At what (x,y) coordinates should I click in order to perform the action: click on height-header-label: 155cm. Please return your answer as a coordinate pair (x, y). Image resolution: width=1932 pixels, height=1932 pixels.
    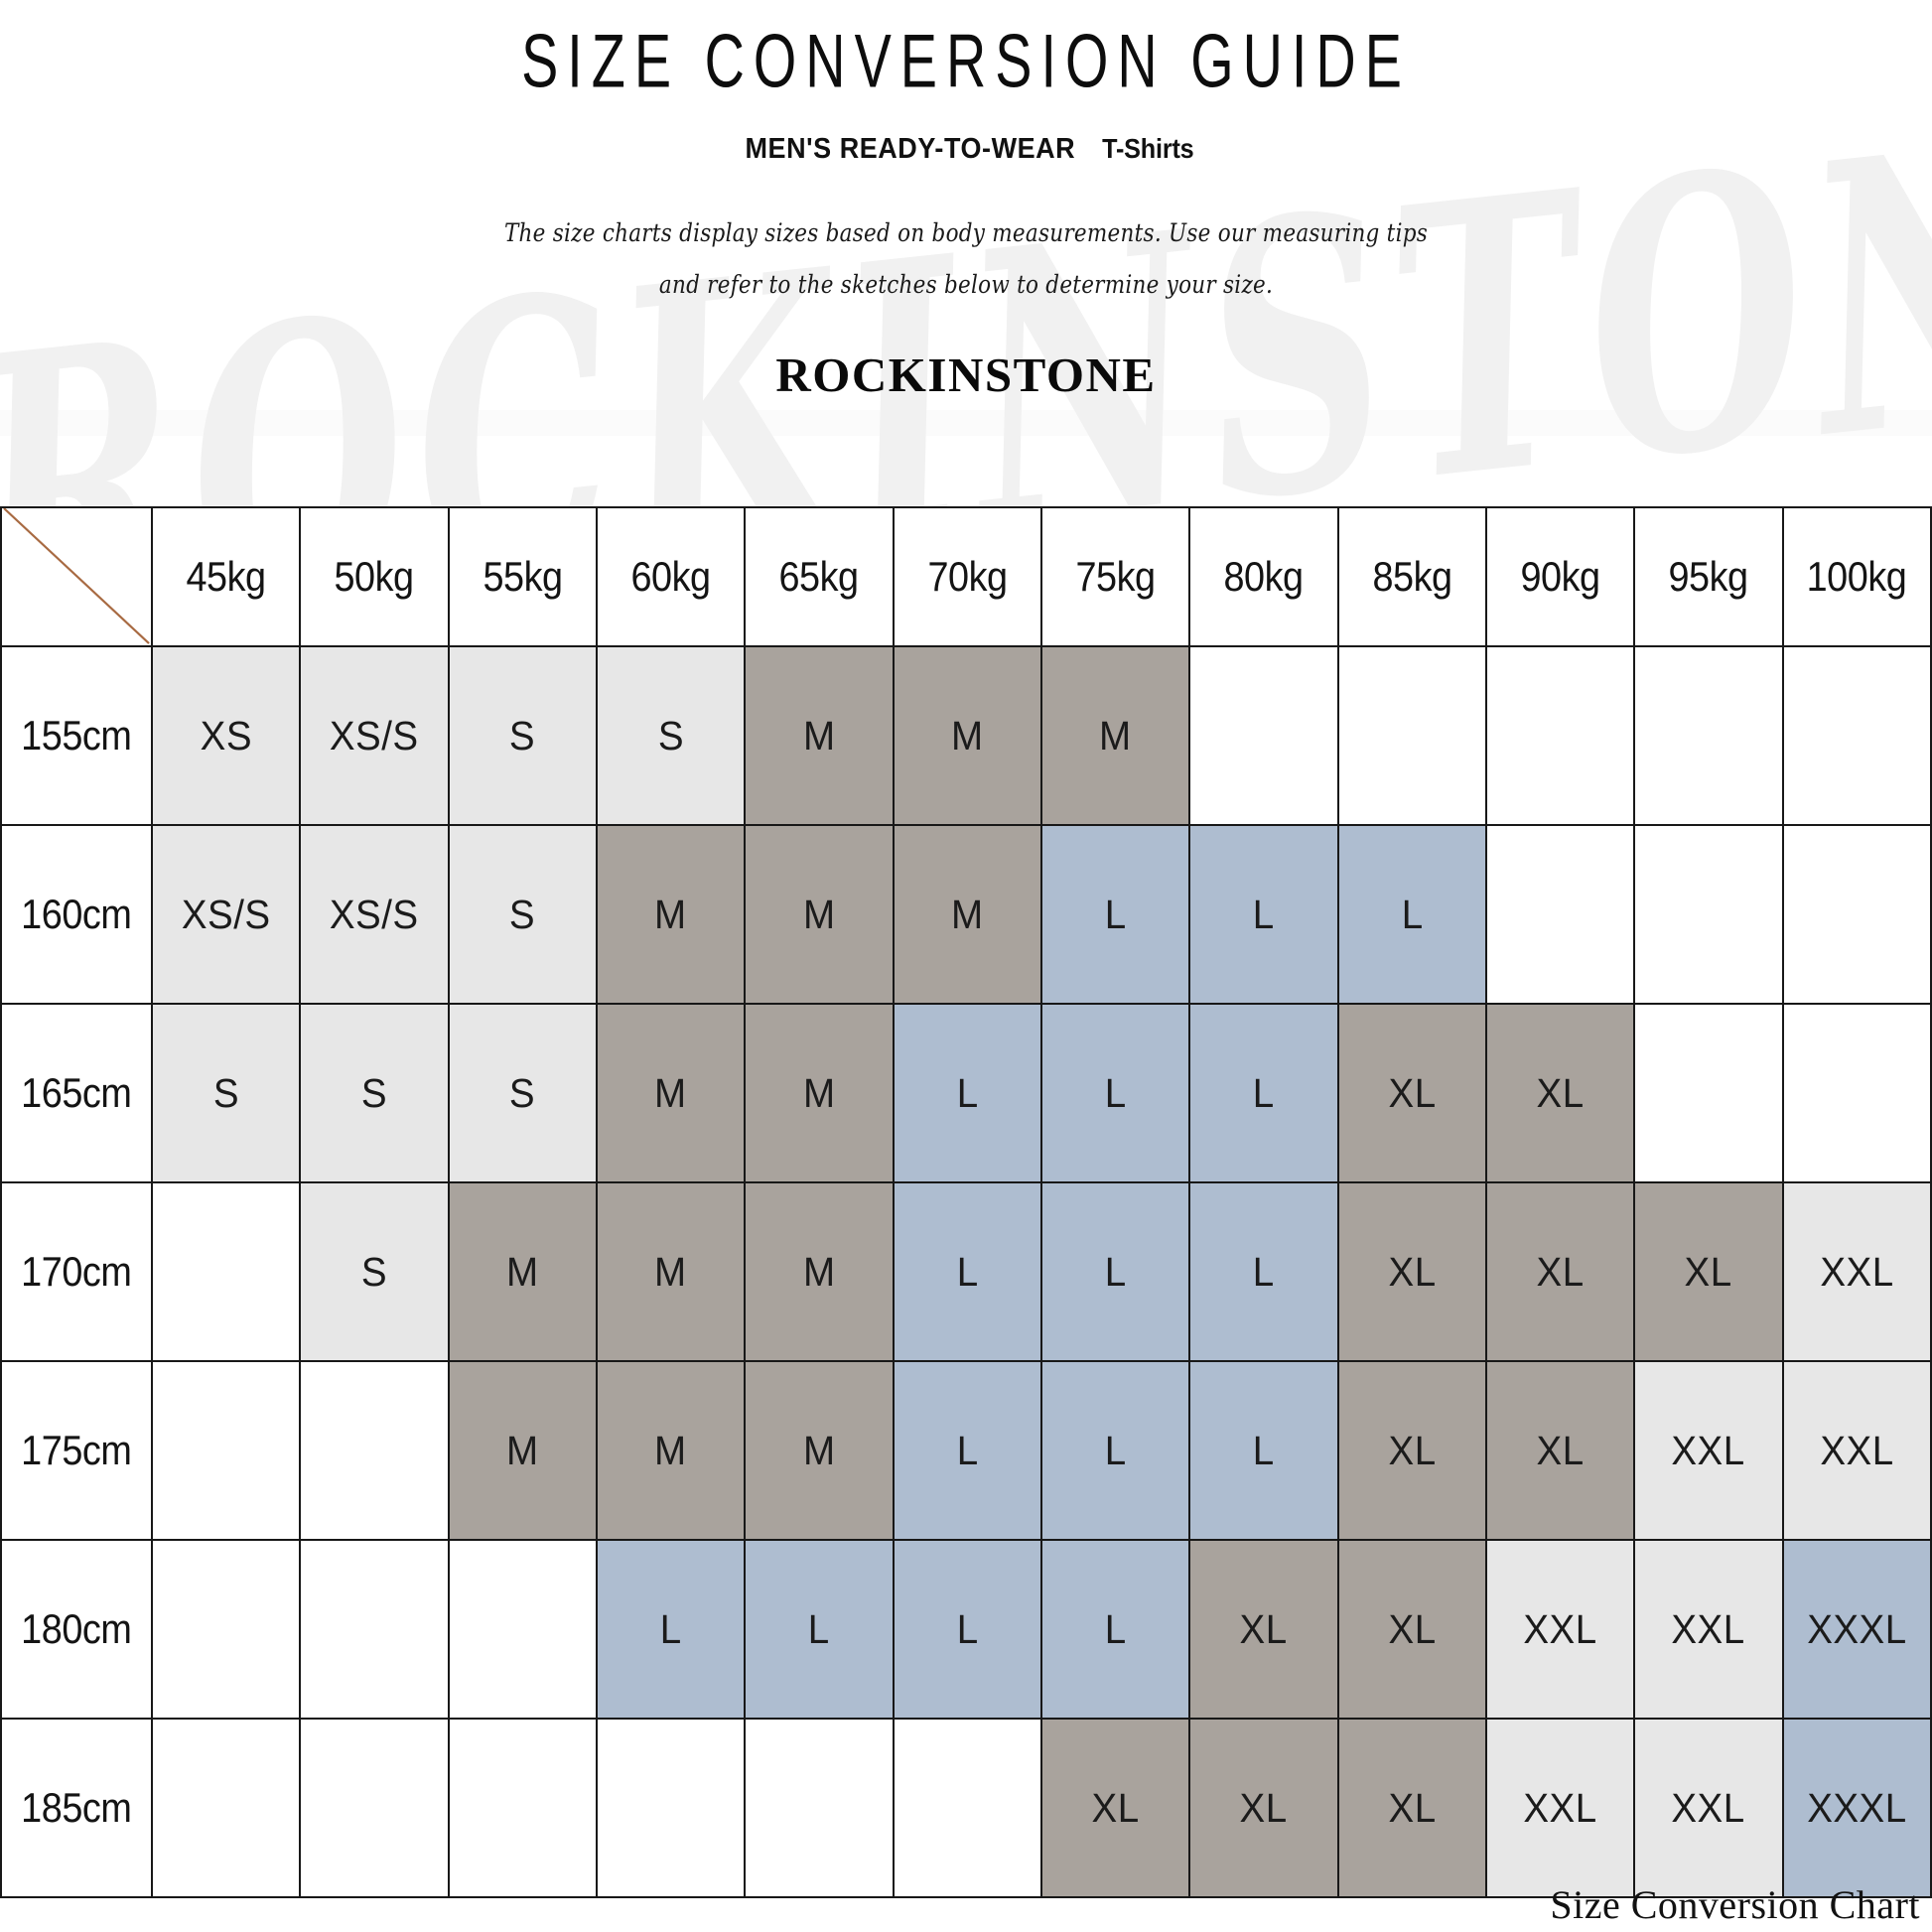
    Looking at the image, I should click on (76, 735).